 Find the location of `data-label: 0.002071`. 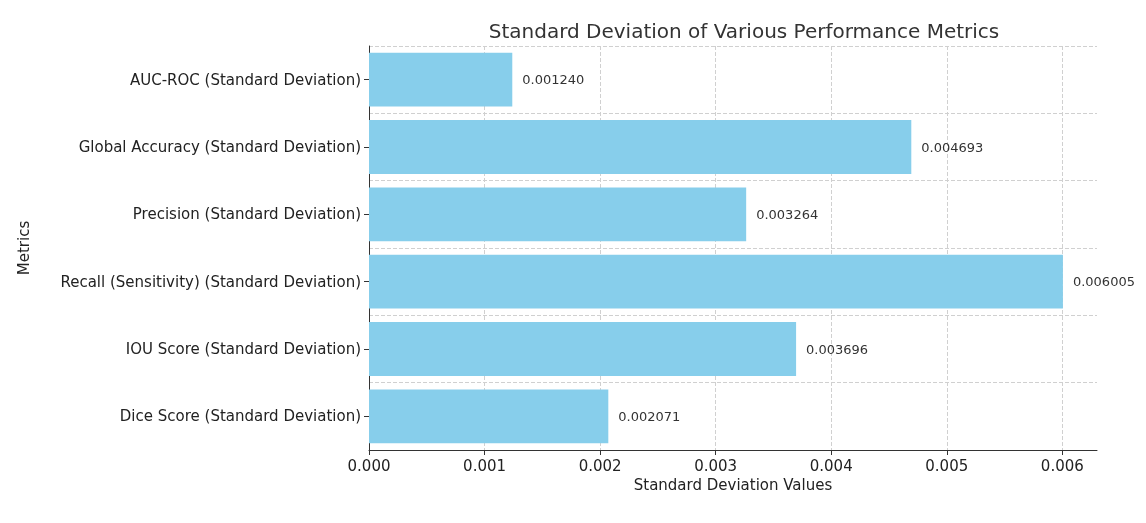

data-label: 0.002071 is located at coordinates (649, 416).